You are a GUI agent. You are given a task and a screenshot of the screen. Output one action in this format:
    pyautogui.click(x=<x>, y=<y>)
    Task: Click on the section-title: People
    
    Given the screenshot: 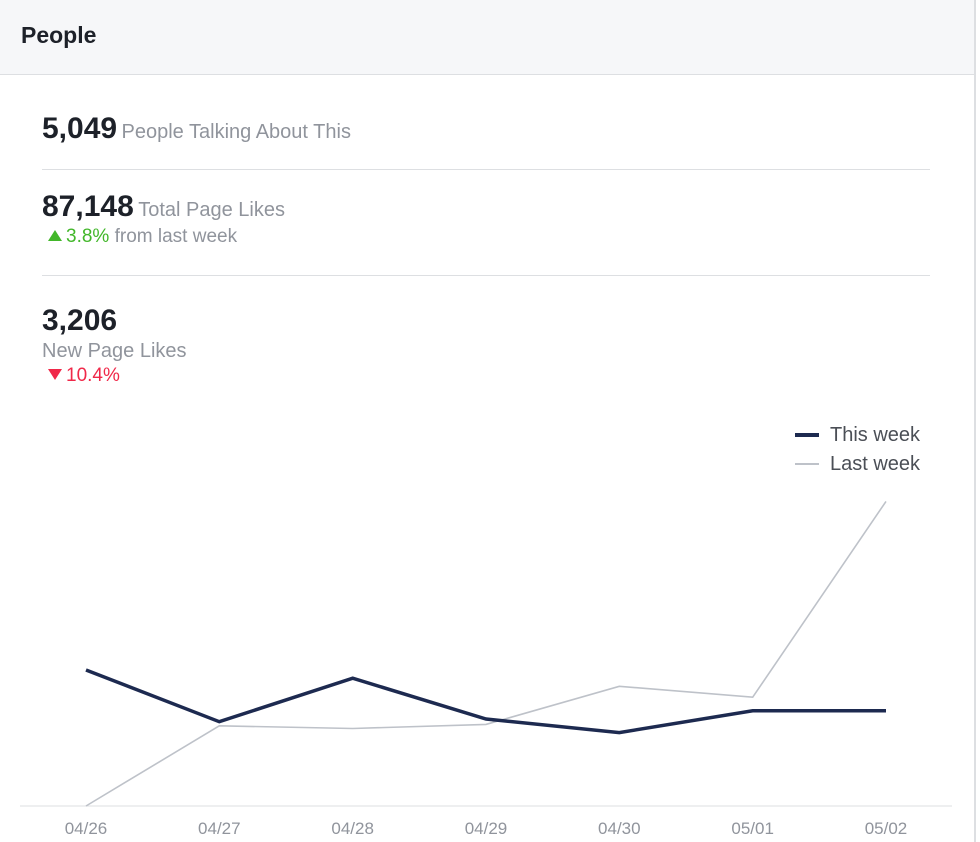 What is the action you would take?
    pyautogui.click(x=59, y=35)
    